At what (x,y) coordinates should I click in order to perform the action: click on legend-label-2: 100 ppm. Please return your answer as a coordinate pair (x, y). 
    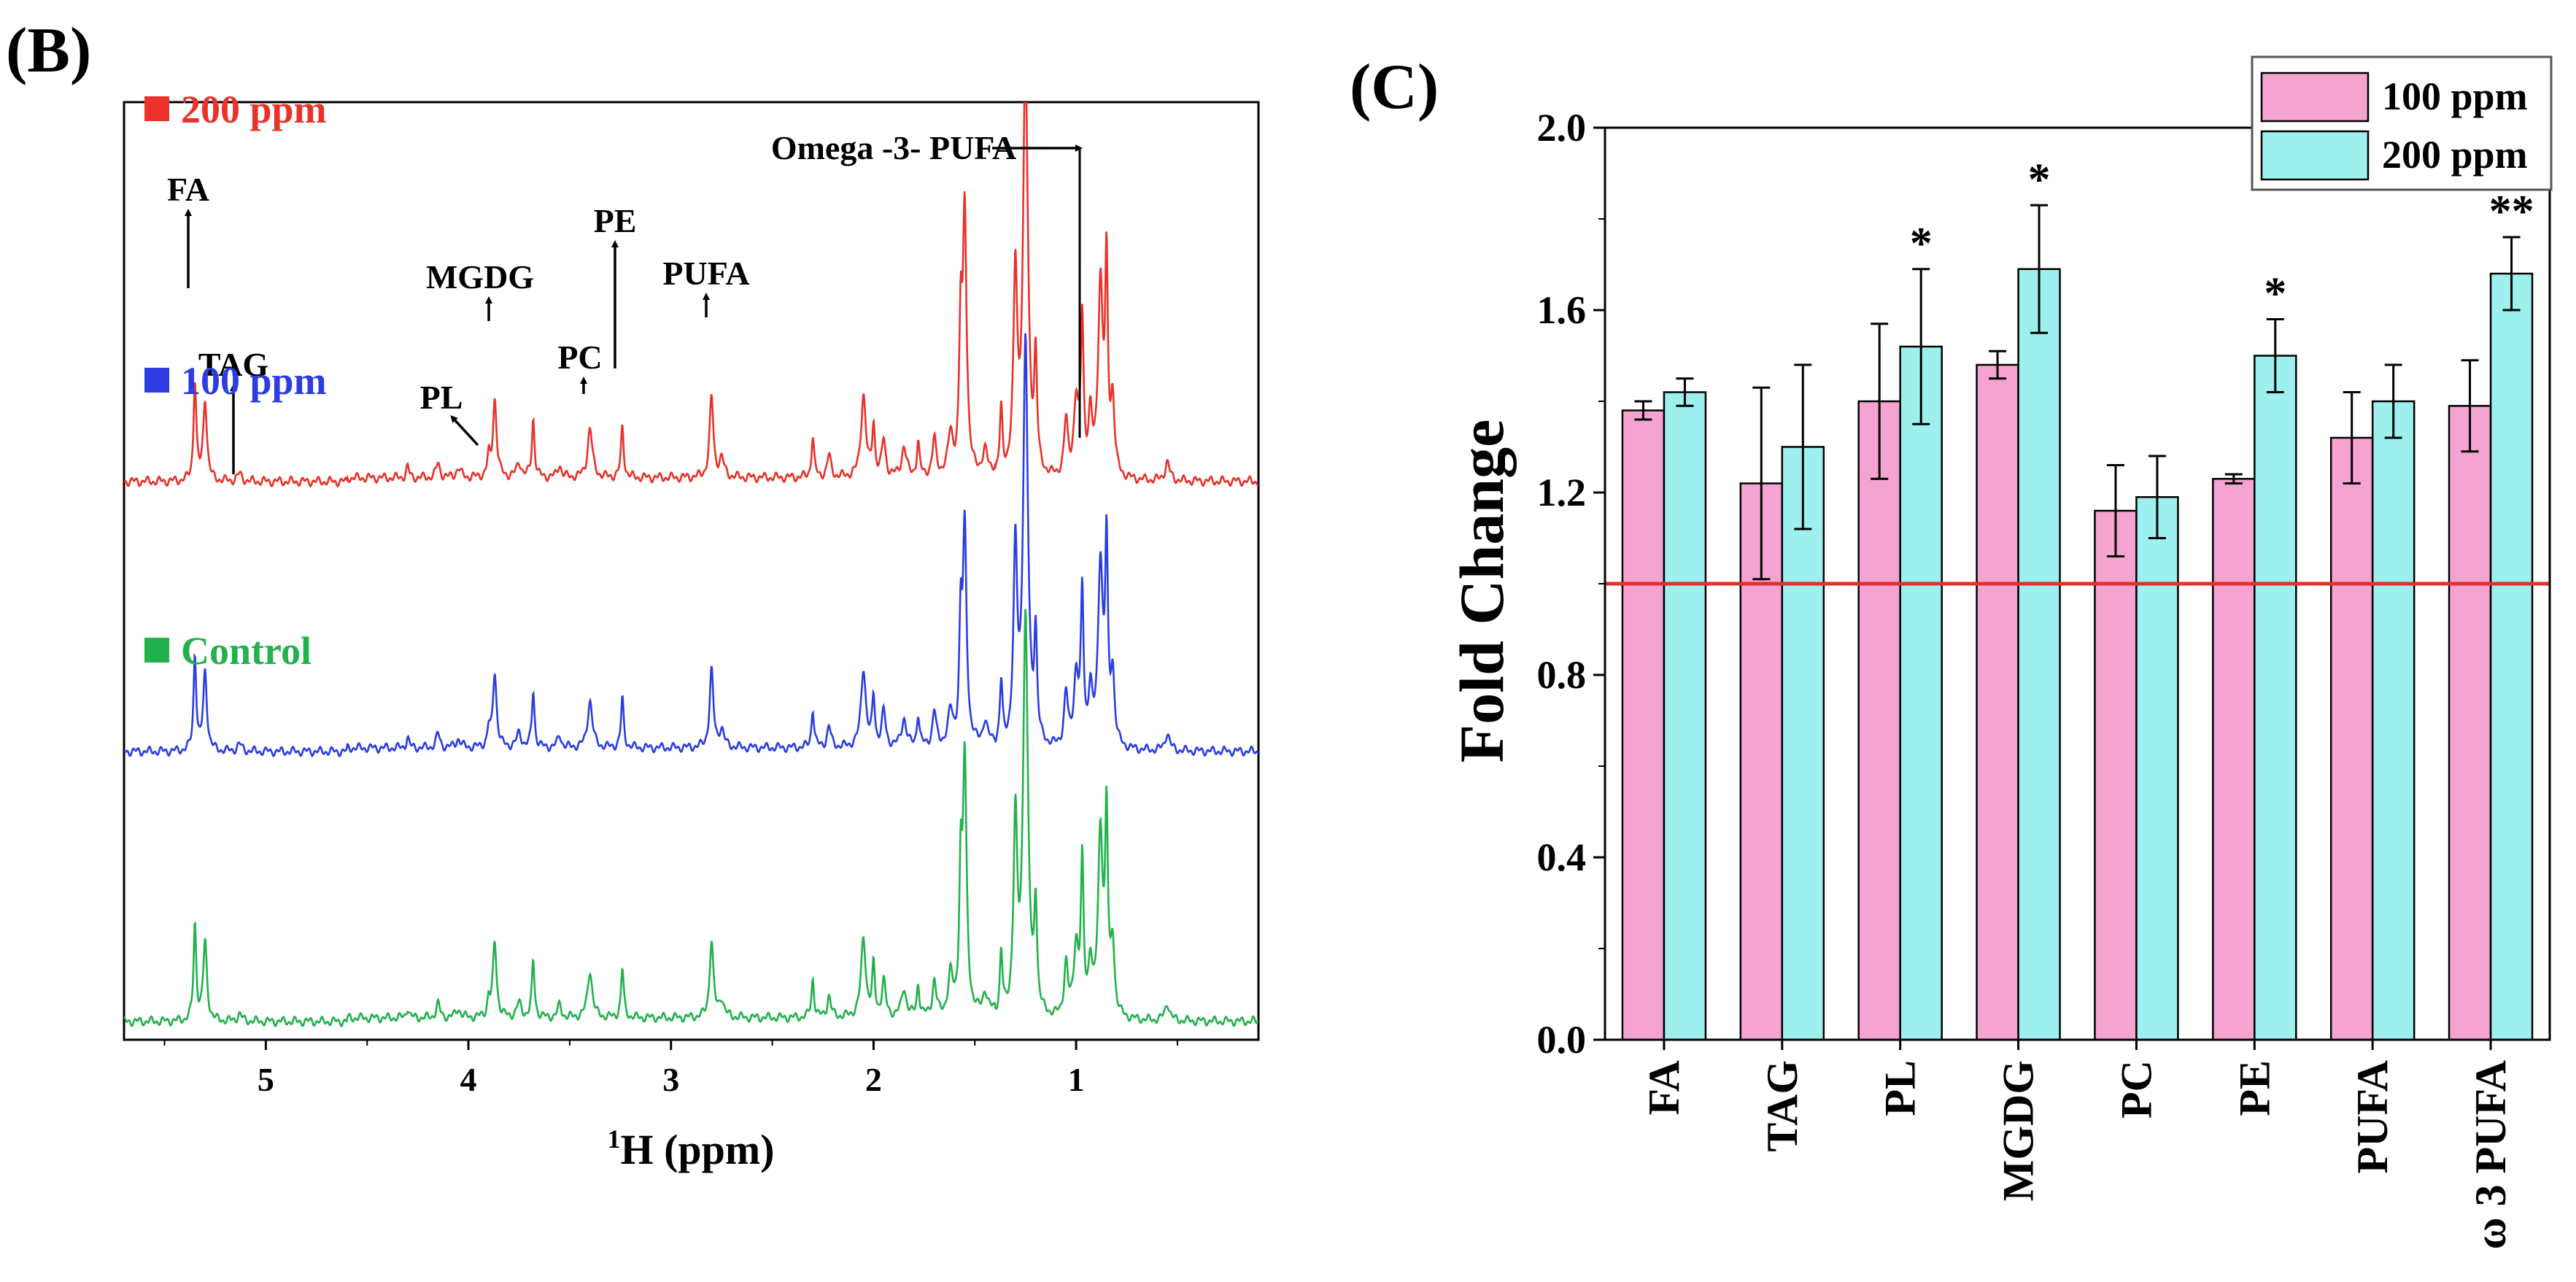
    Looking at the image, I should click on (254, 381).